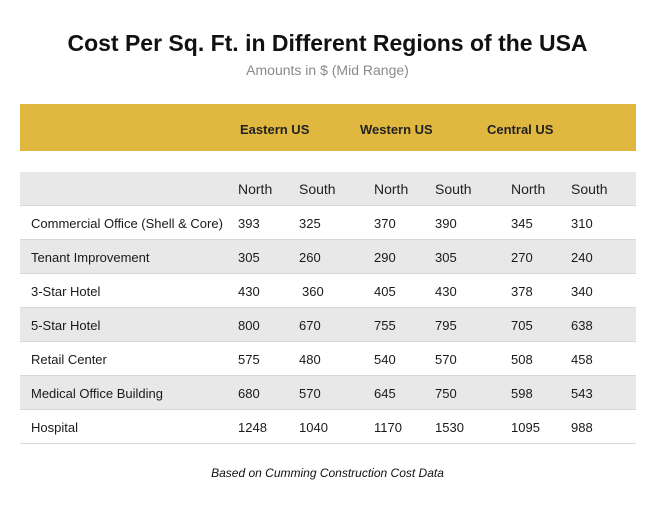 Image resolution: width=655 pixels, height=518 pixels. What do you see at coordinates (249, 393) in the screenshot?
I see `value-cell: 680` at bounding box center [249, 393].